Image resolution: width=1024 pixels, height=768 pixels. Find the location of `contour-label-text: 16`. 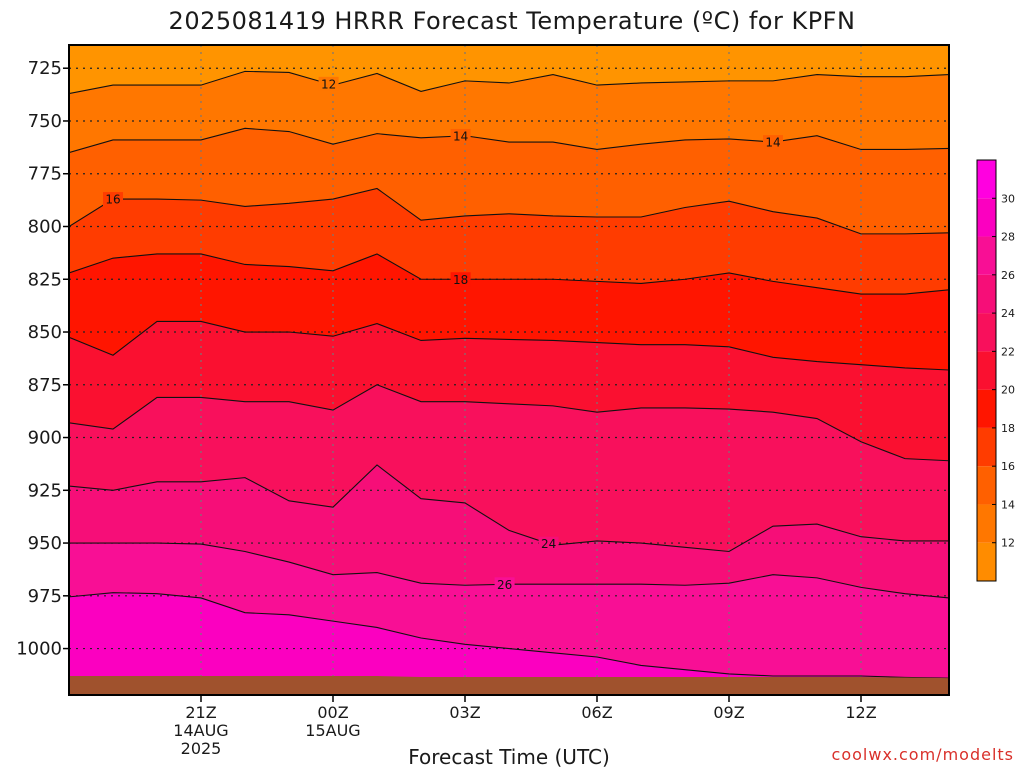

contour-label-text: 16 is located at coordinates (112, 200).